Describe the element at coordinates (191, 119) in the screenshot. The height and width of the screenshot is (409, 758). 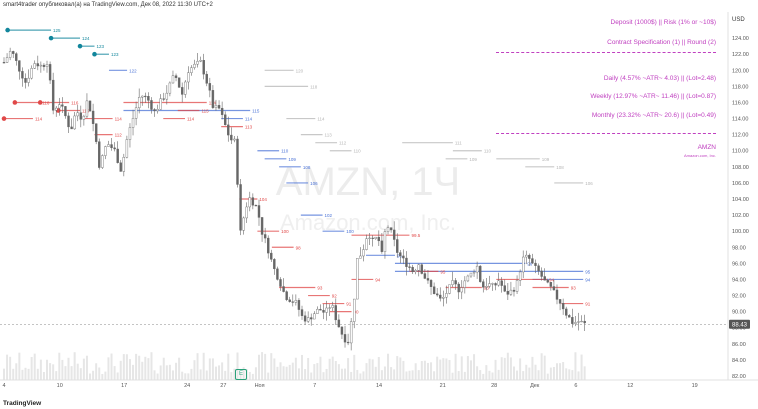
I see `level-label: 114` at that location.